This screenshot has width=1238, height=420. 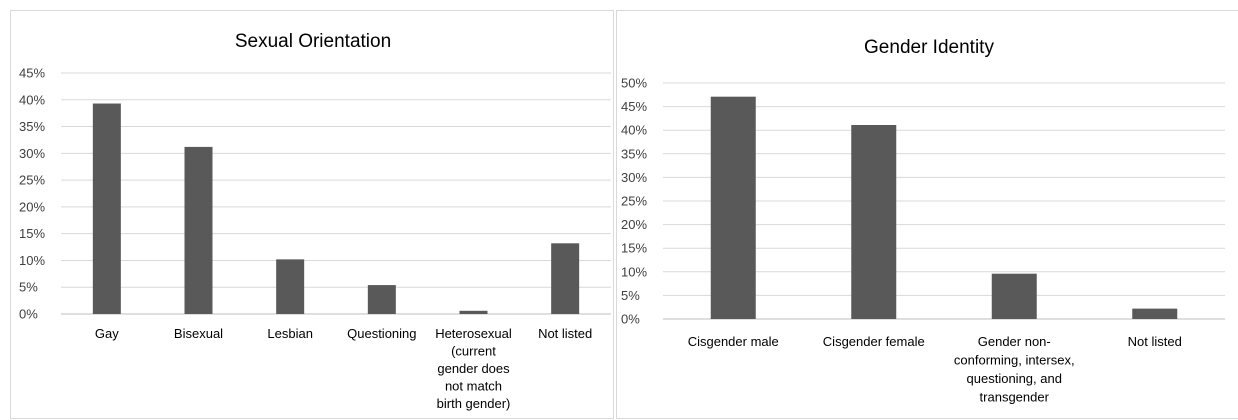 I want to click on x-category-label: birth gender), so click(x=474, y=403).